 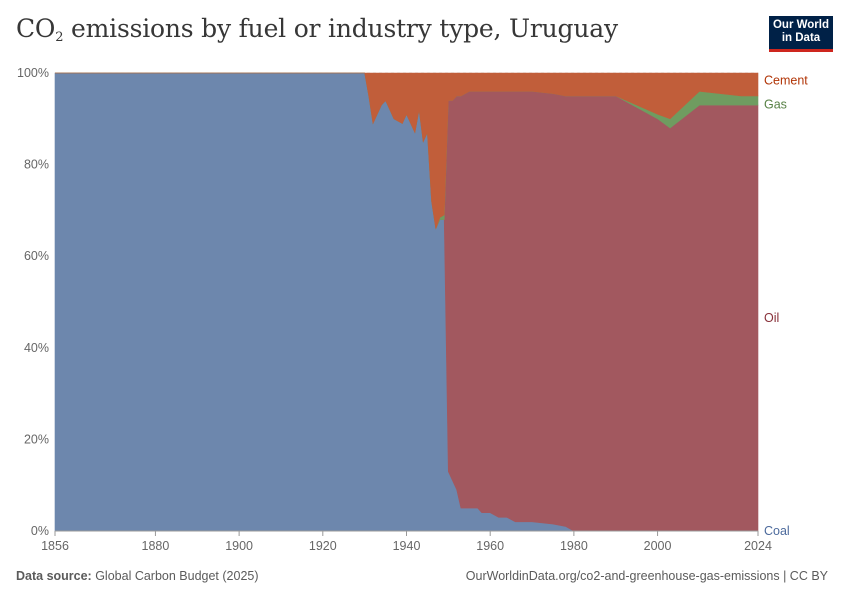 I want to click on title-subscript: 2, so click(x=59, y=37).